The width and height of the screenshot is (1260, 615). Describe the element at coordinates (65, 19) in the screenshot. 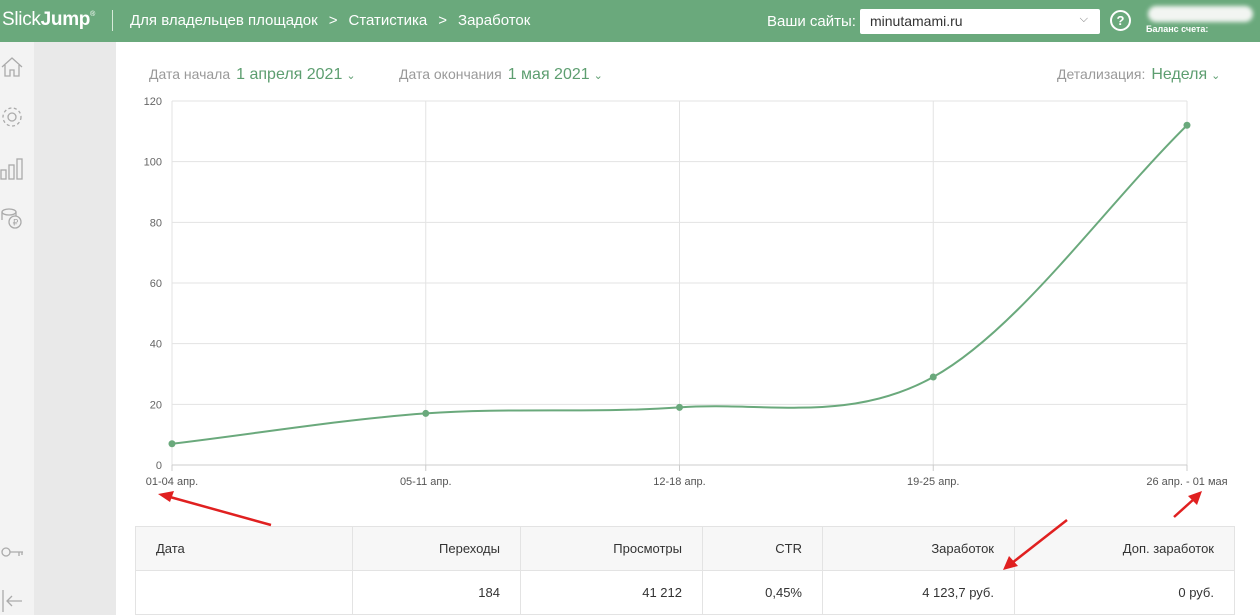

I see `logo-text-bold: Jump` at that location.